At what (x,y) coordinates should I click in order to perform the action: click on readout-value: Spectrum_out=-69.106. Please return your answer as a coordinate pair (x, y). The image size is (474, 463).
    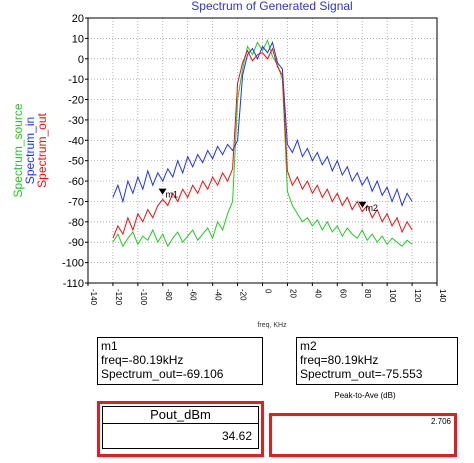
    Looking at the image, I should click on (162, 374).